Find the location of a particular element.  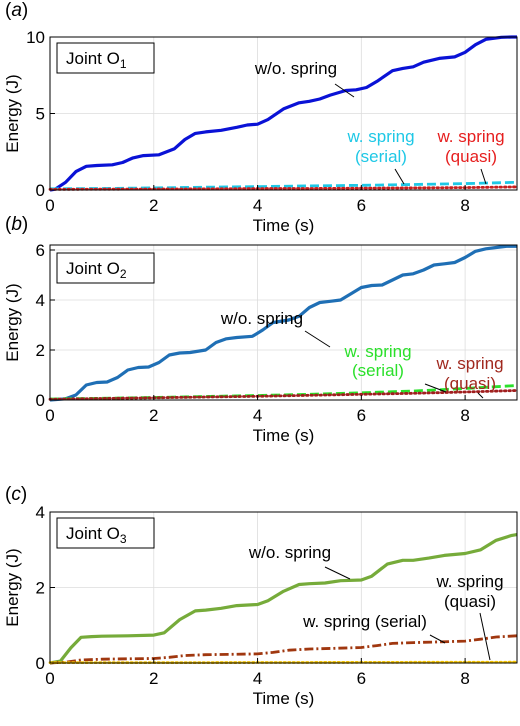

annotation-text: w. spring (serial) is located at coordinates (364, 621).